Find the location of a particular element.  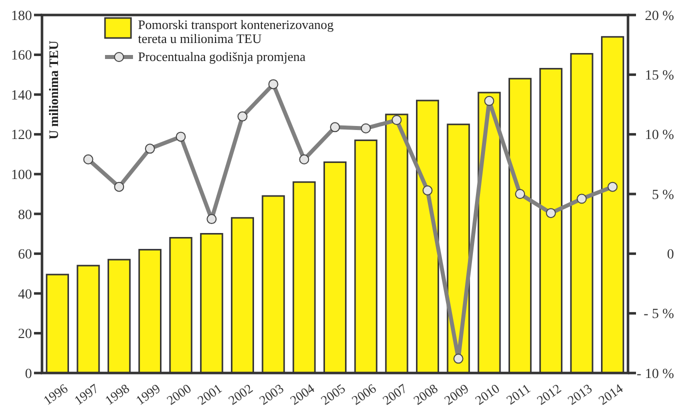

y2-tick-label: 5 % is located at coordinates (663, 195).